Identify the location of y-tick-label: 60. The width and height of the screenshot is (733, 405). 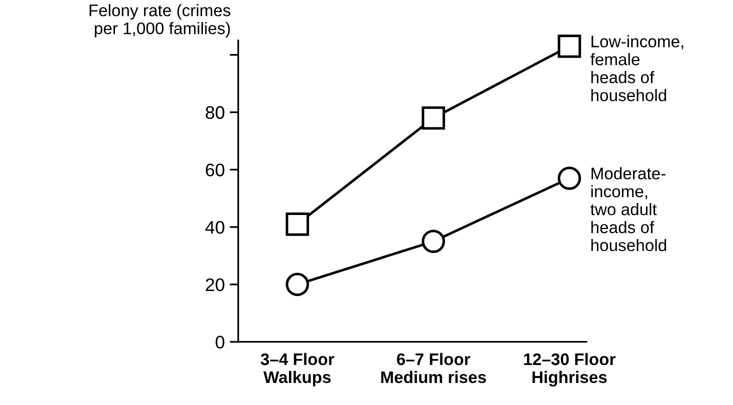
(215, 170).